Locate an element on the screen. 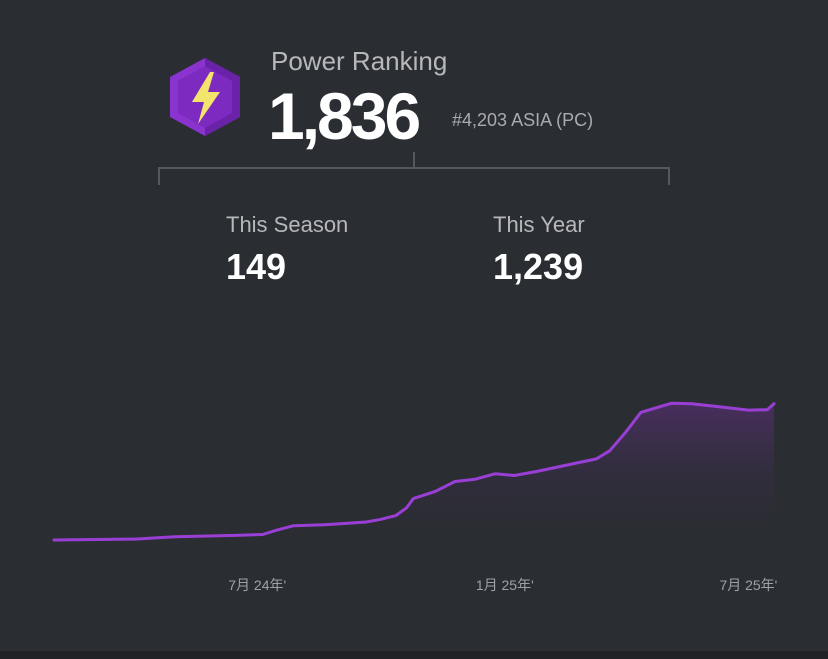 The height and width of the screenshot is (659, 828). page-title: Power Ranking is located at coordinates (359, 61).